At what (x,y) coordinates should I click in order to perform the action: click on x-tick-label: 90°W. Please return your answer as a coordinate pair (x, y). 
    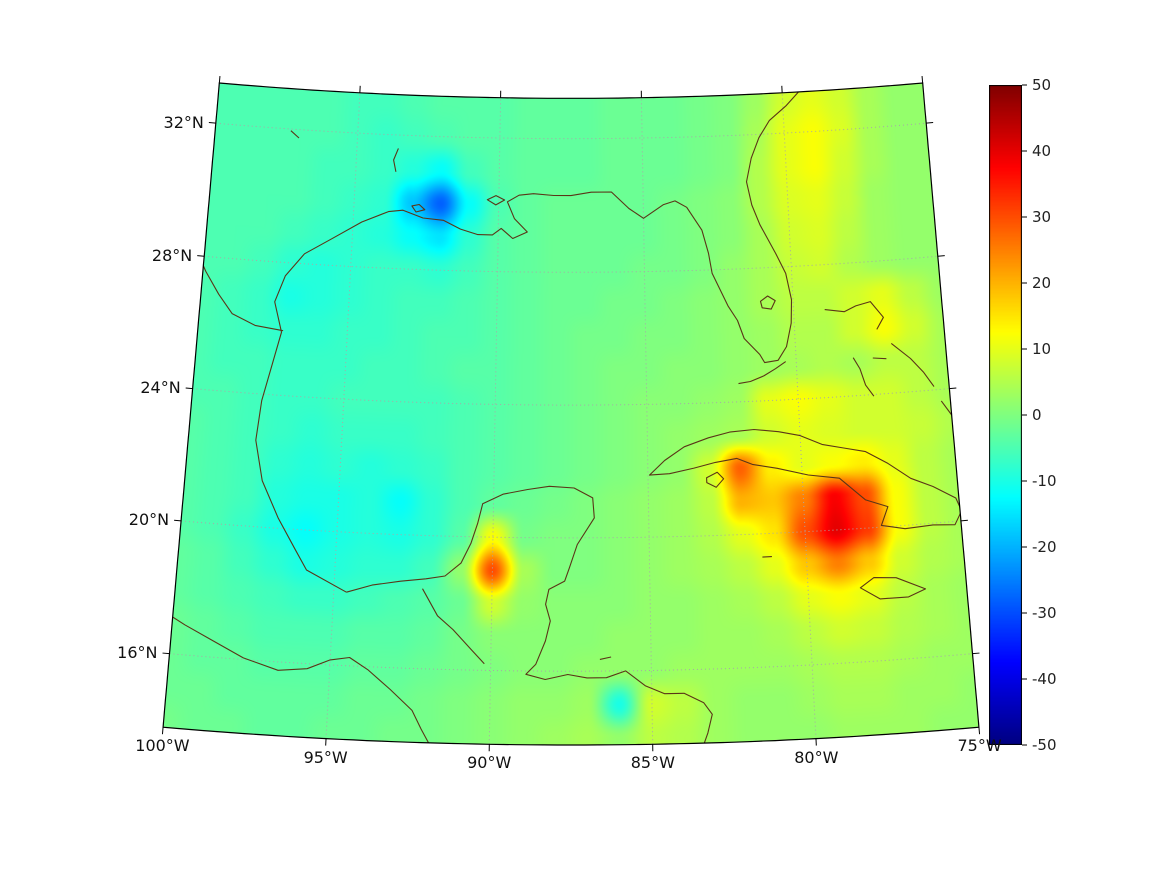
    Looking at the image, I should click on (489, 763).